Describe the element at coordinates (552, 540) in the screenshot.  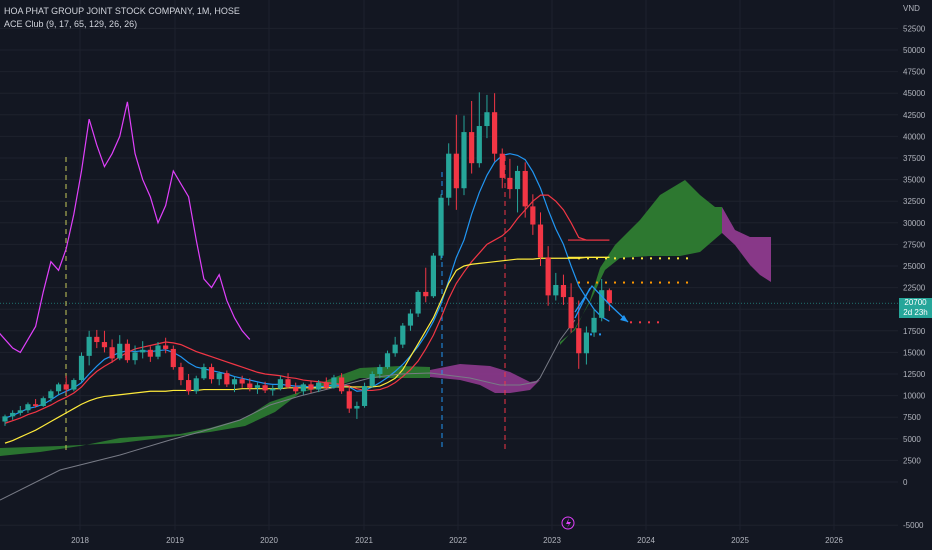
I see `time-tick-label: 2023` at that location.